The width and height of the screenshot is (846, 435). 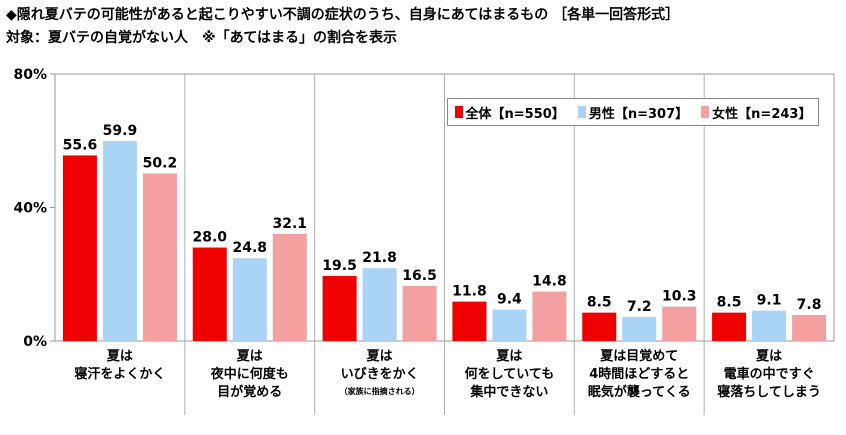 What do you see at coordinates (515, 114) in the screenshot?
I see `legend-label-all: 全体【n=550】` at bounding box center [515, 114].